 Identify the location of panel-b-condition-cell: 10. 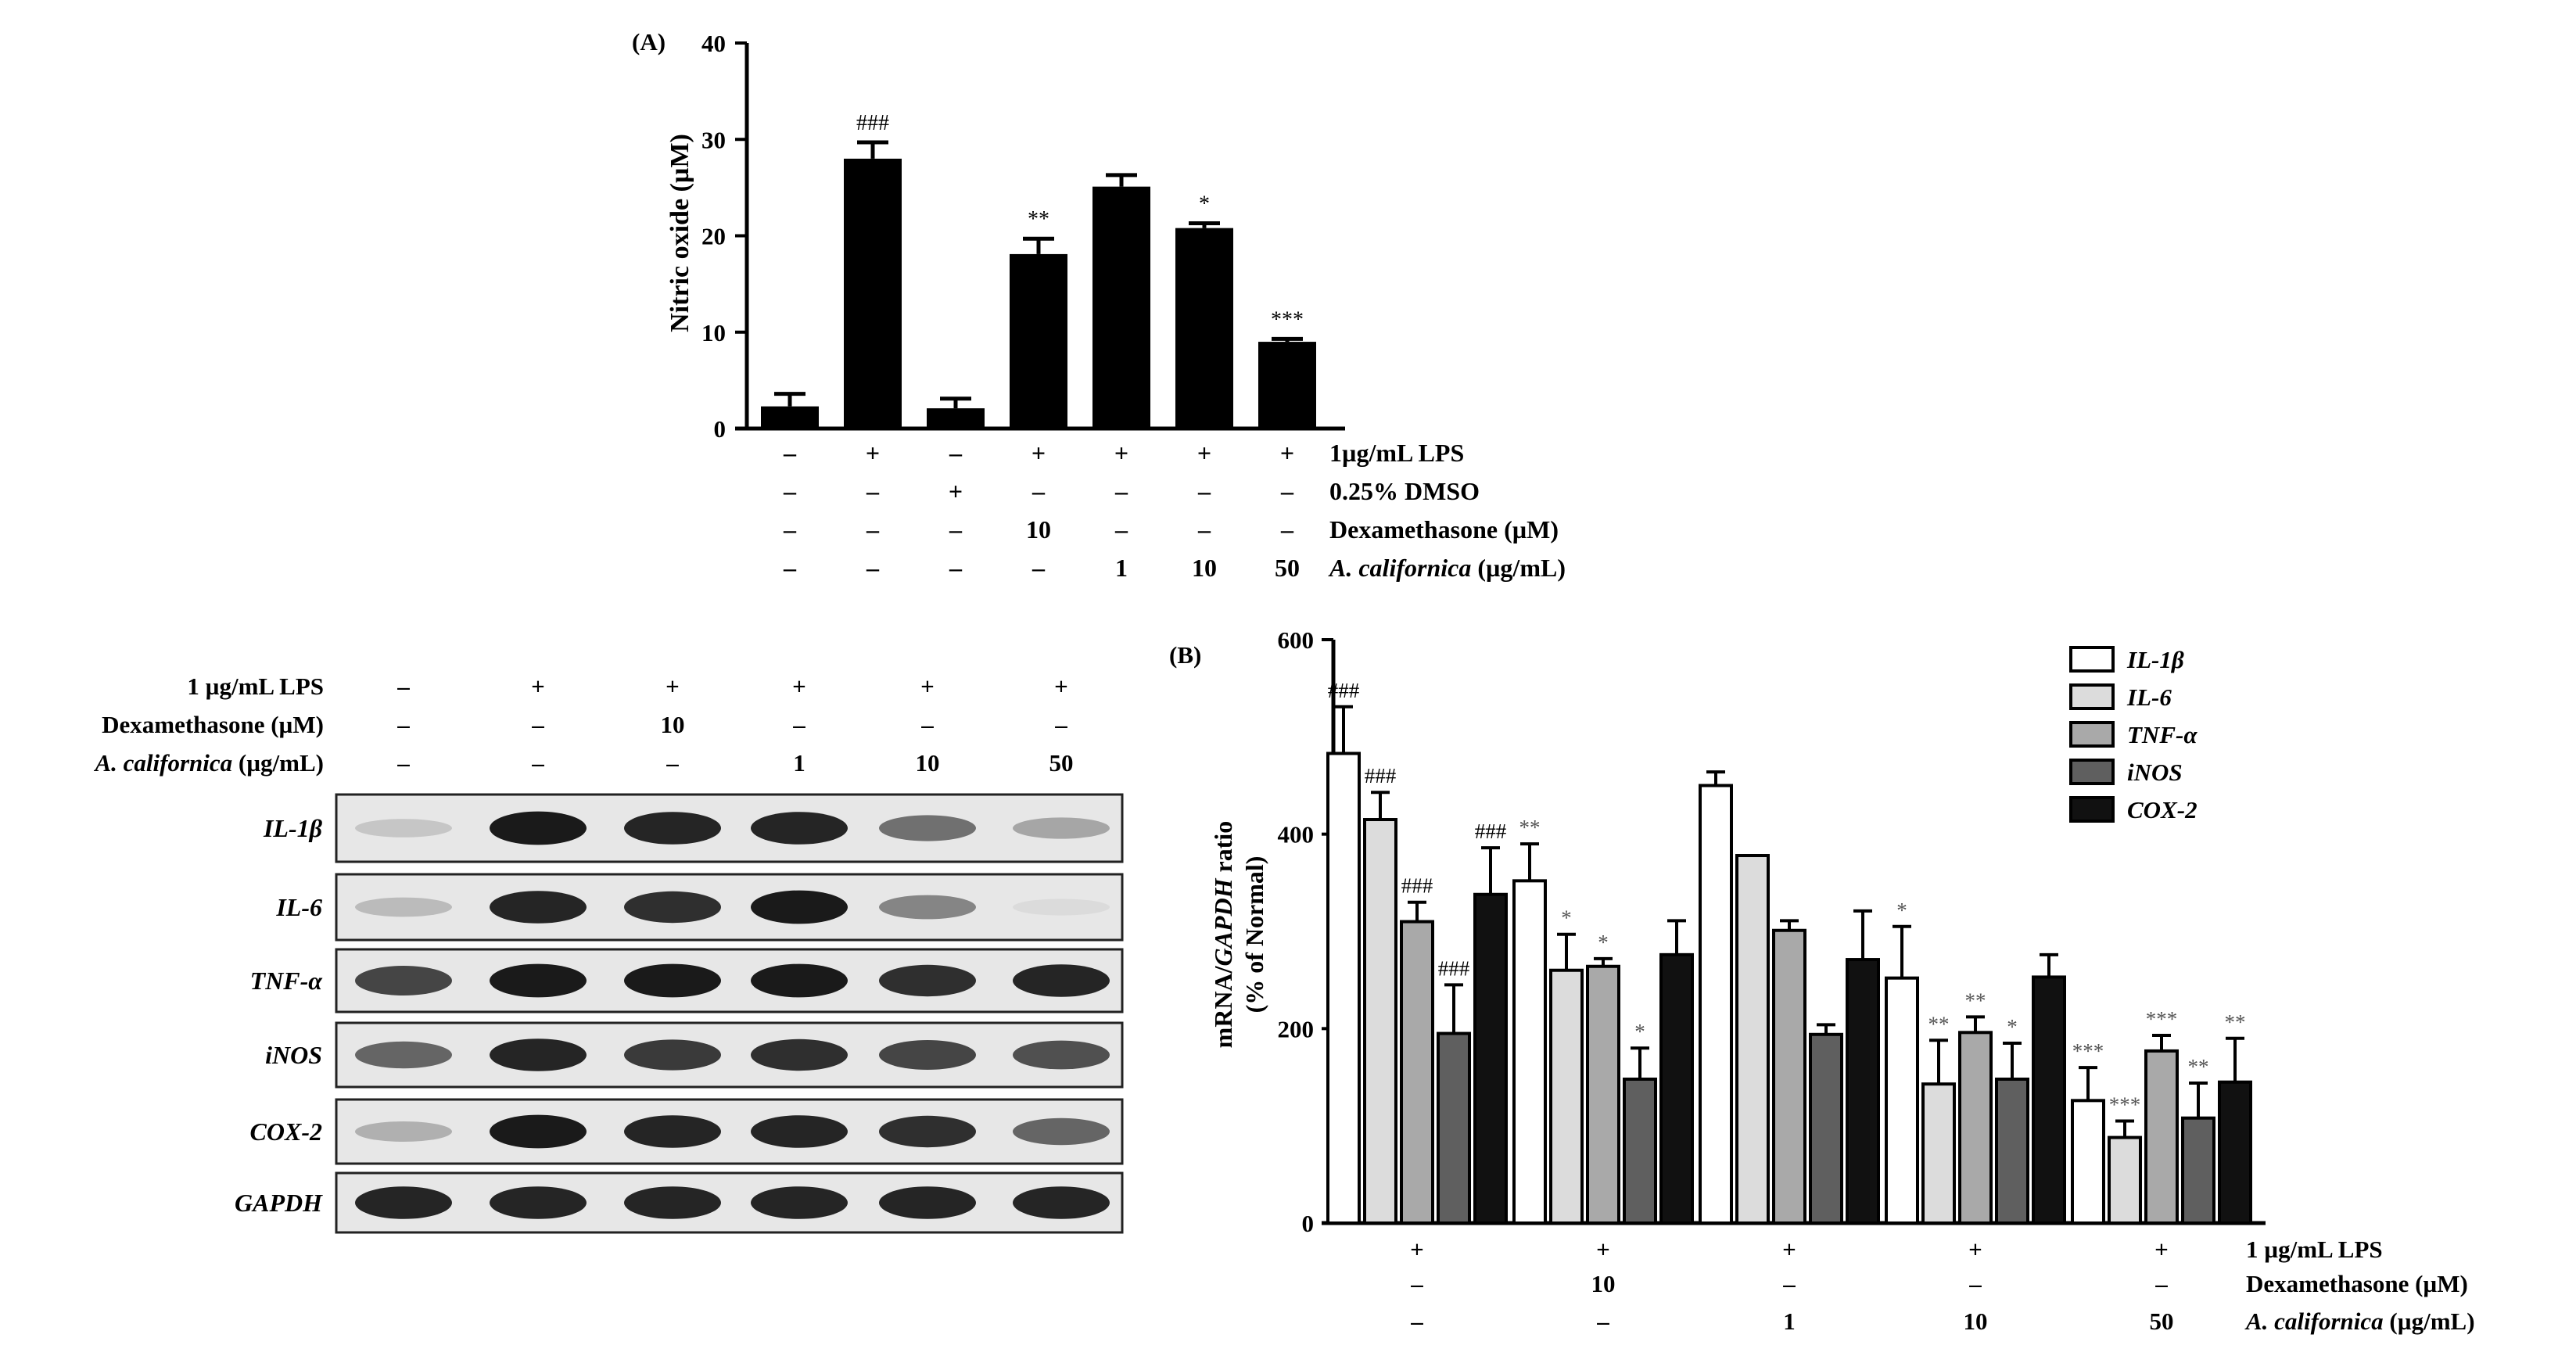
(1603, 1283).